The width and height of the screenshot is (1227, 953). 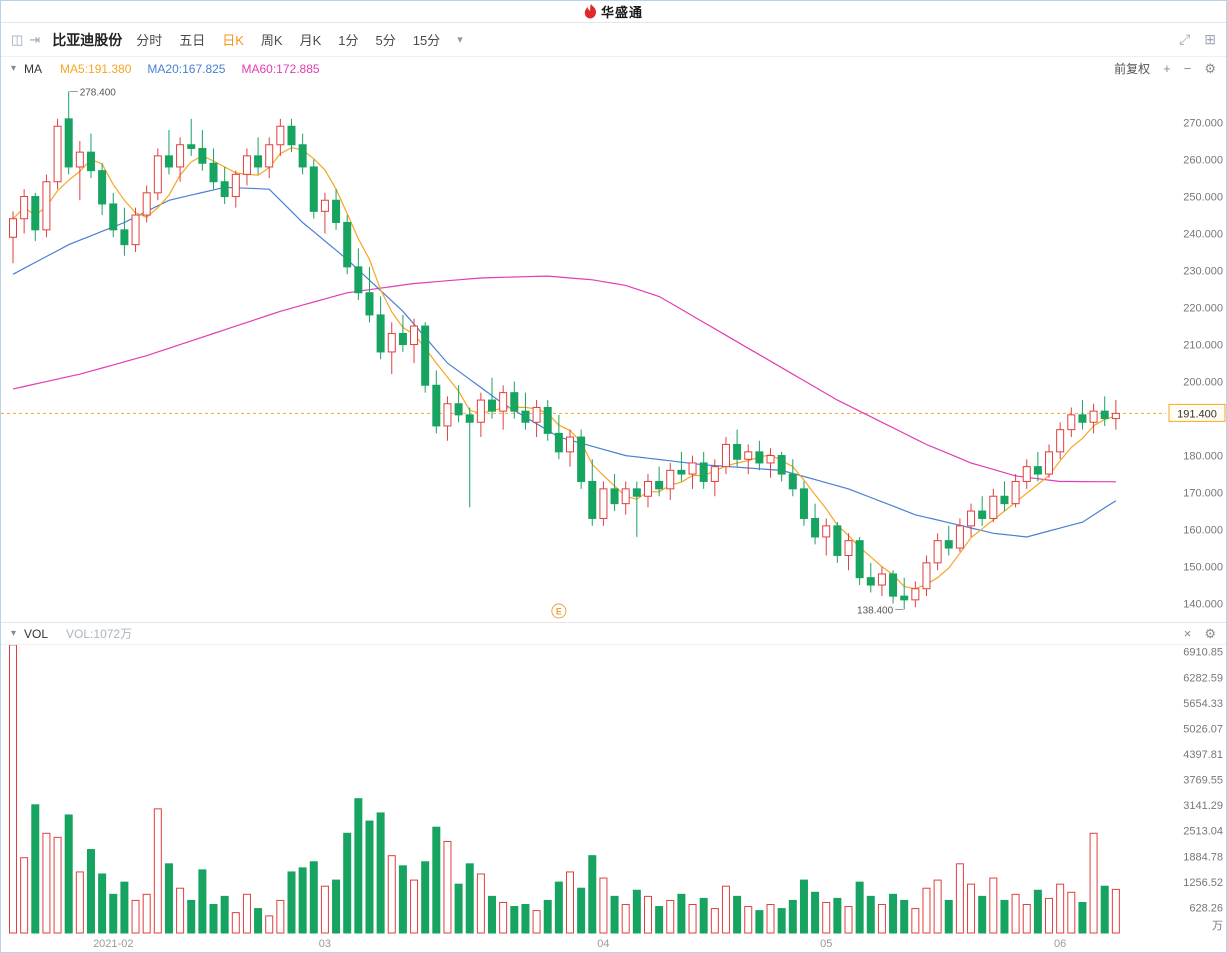 I want to click on svg-text: 180.000, so click(x=1203, y=457).